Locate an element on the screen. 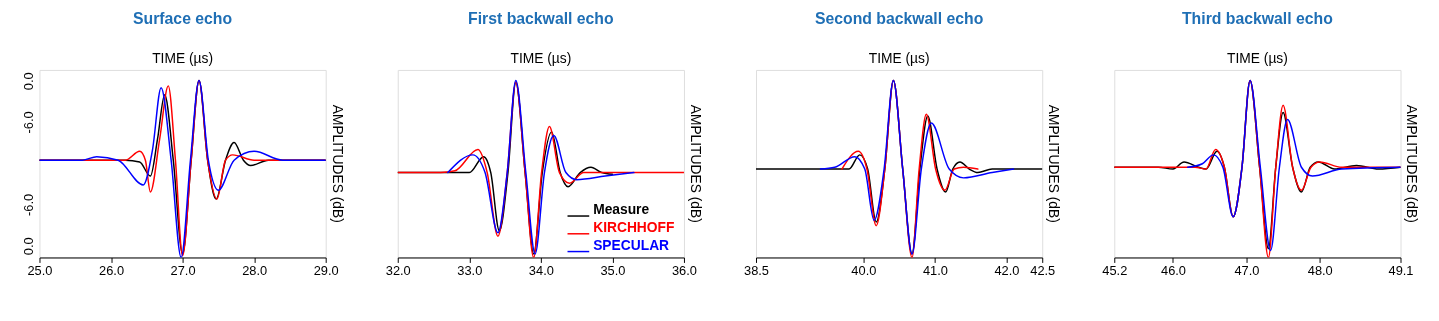 The height and width of the screenshot is (321, 1439). x-tick-label: 28.0 is located at coordinates (255, 270).